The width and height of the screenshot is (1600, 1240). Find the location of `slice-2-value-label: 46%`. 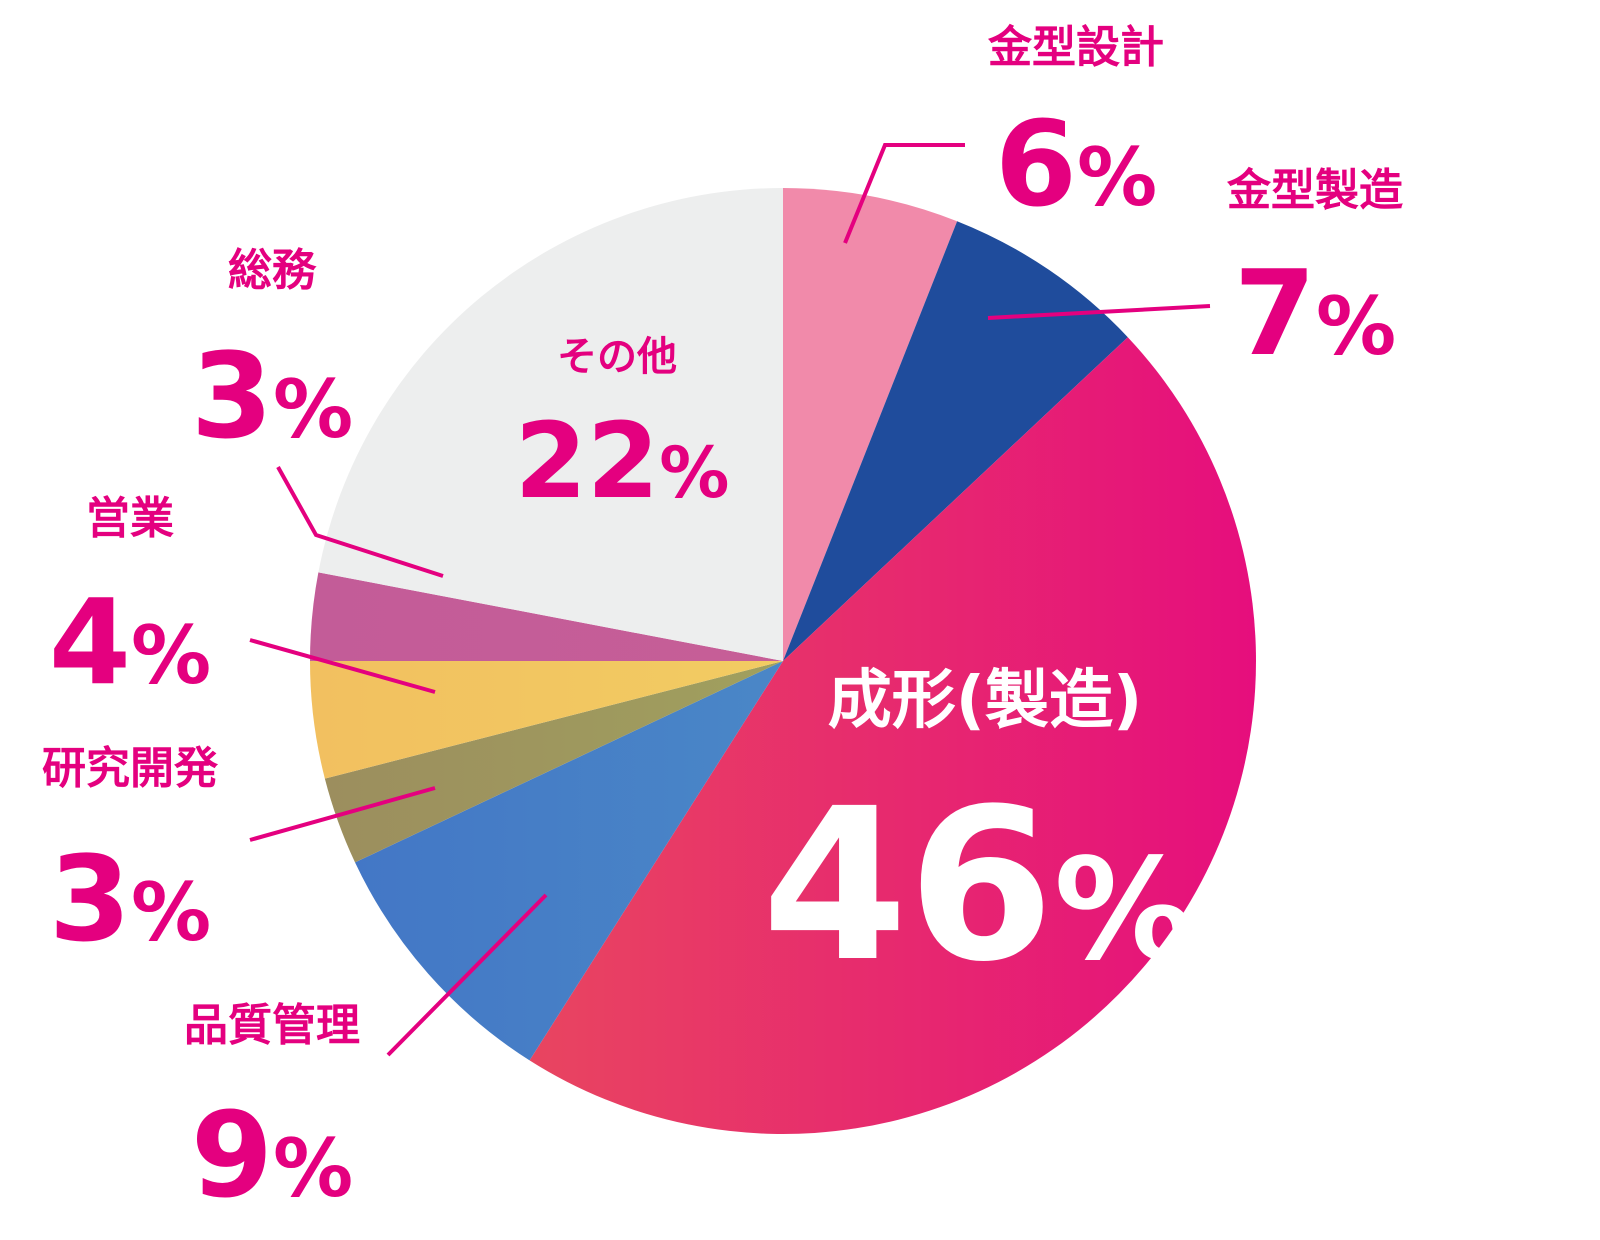

slice-2-value-label: 46% is located at coordinates (978, 885).